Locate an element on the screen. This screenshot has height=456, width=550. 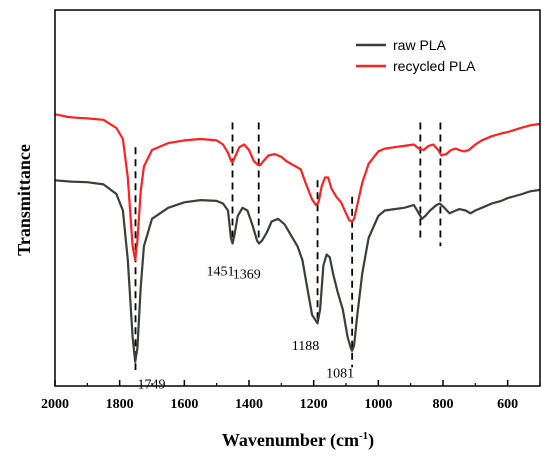
peak-label: 1081 is located at coordinates (340, 373).